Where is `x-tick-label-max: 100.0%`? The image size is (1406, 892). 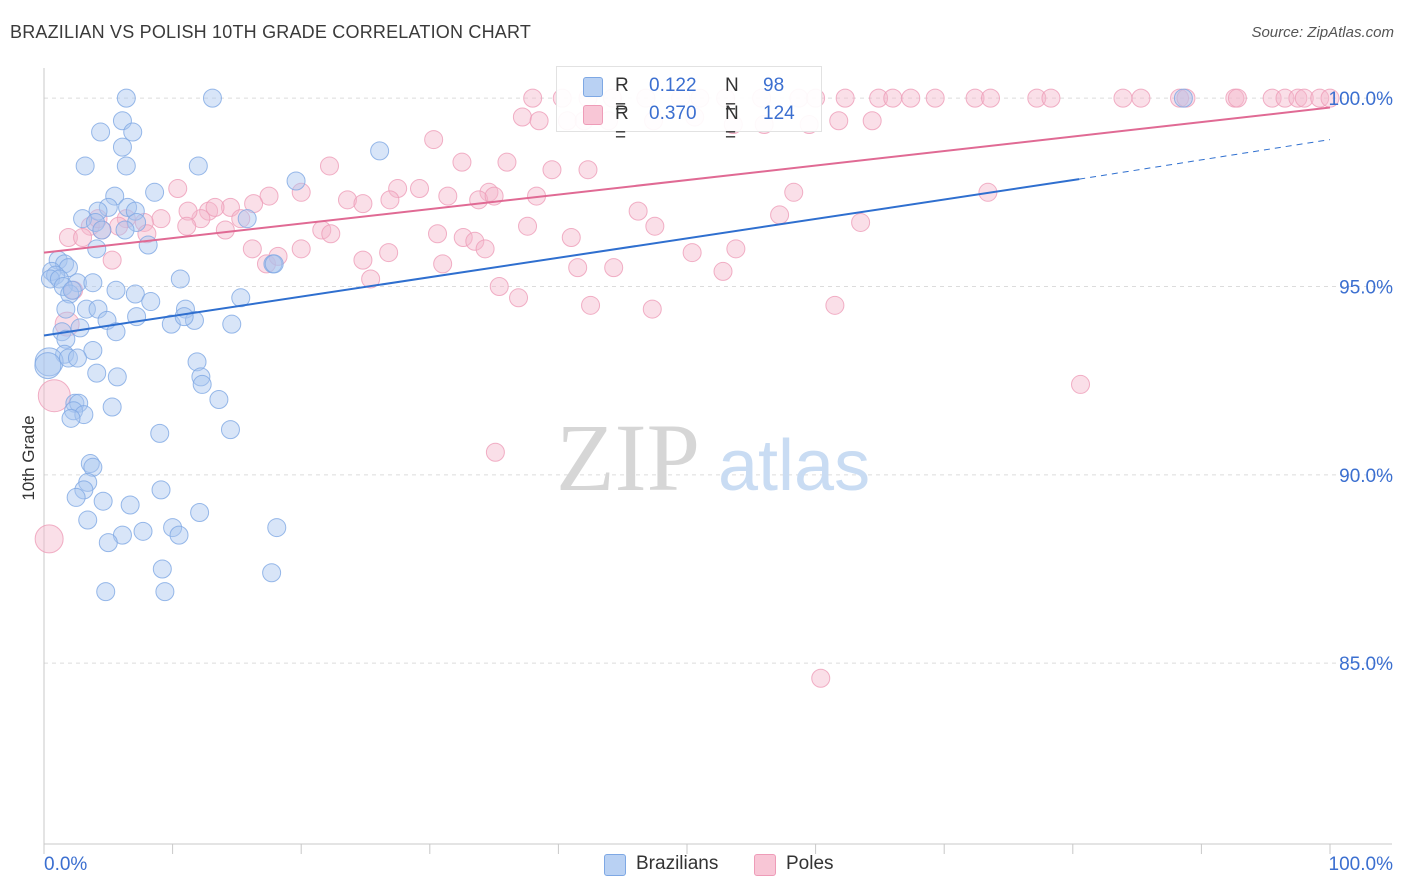 x-tick-label-max: 100.0% is located at coordinates (1361, 864).